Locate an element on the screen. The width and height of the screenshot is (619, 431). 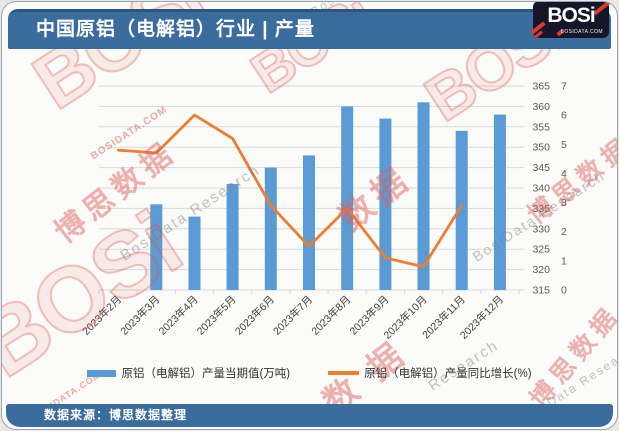
legend-label-production: 原铝（电解铝）产量当期值(万吨) is located at coordinates (206, 374).